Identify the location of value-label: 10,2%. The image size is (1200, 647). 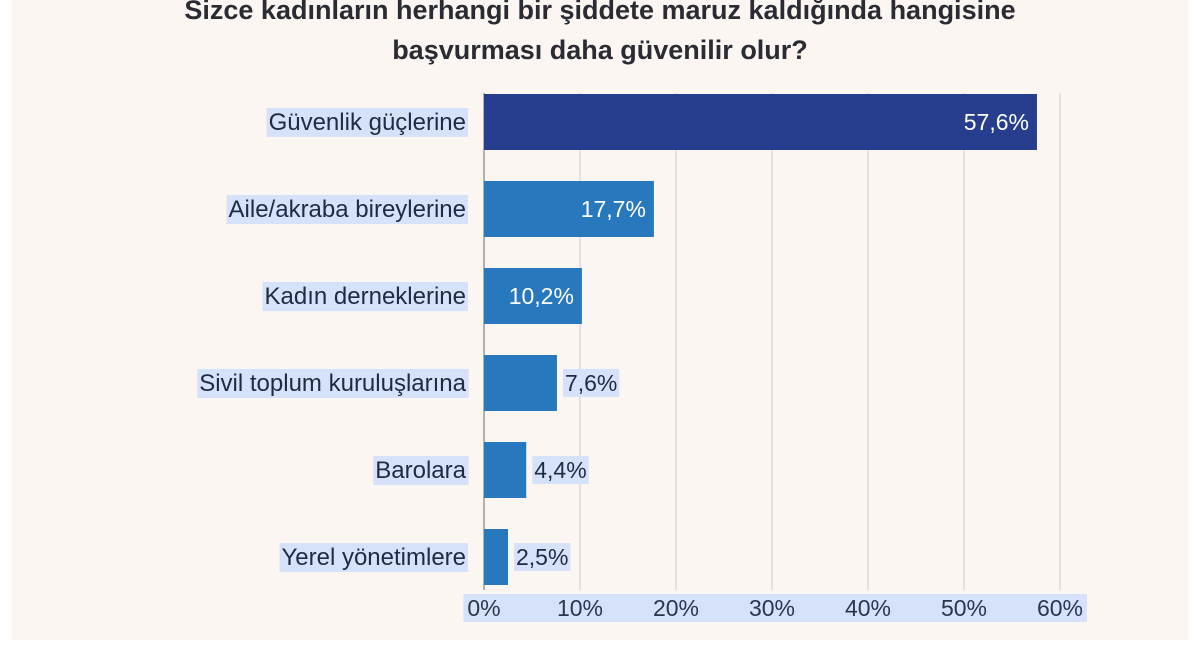
(541, 296).